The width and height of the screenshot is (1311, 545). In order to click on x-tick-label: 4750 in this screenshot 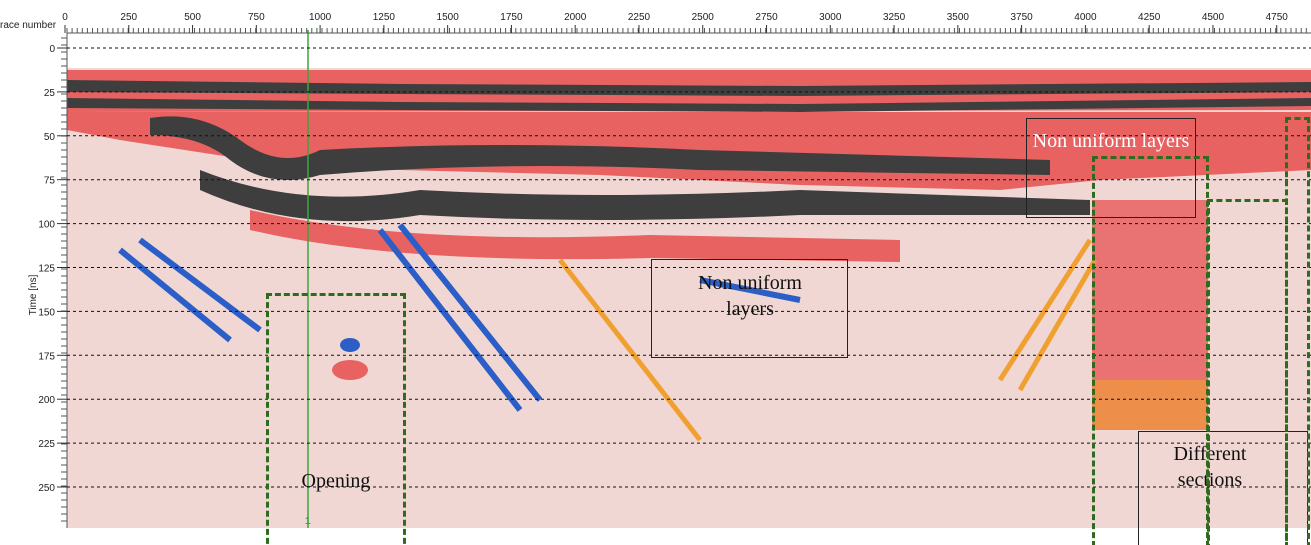, I will do `click(1277, 17)`.